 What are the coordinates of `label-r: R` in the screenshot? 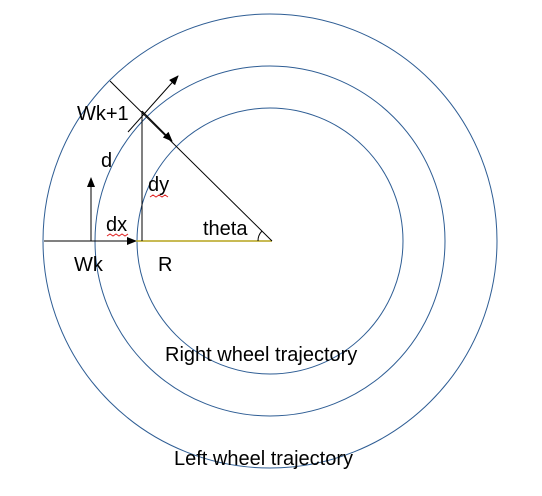 It's located at (165, 265).